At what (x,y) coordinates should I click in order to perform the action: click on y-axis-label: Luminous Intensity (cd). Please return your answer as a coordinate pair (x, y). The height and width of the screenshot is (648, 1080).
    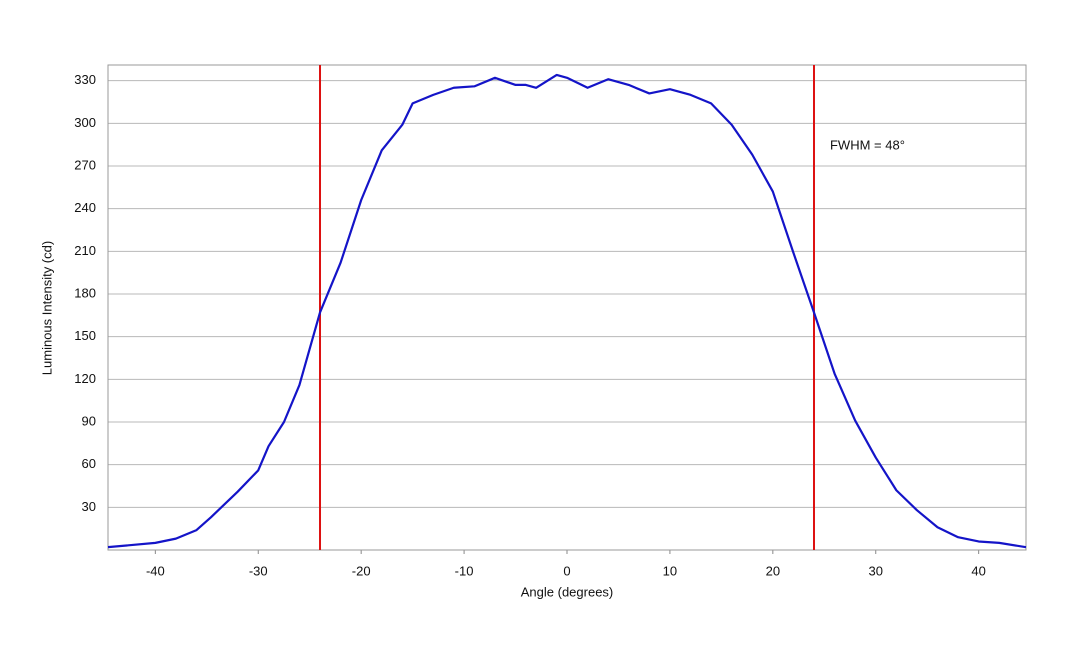
    Looking at the image, I should click on (46, 308).